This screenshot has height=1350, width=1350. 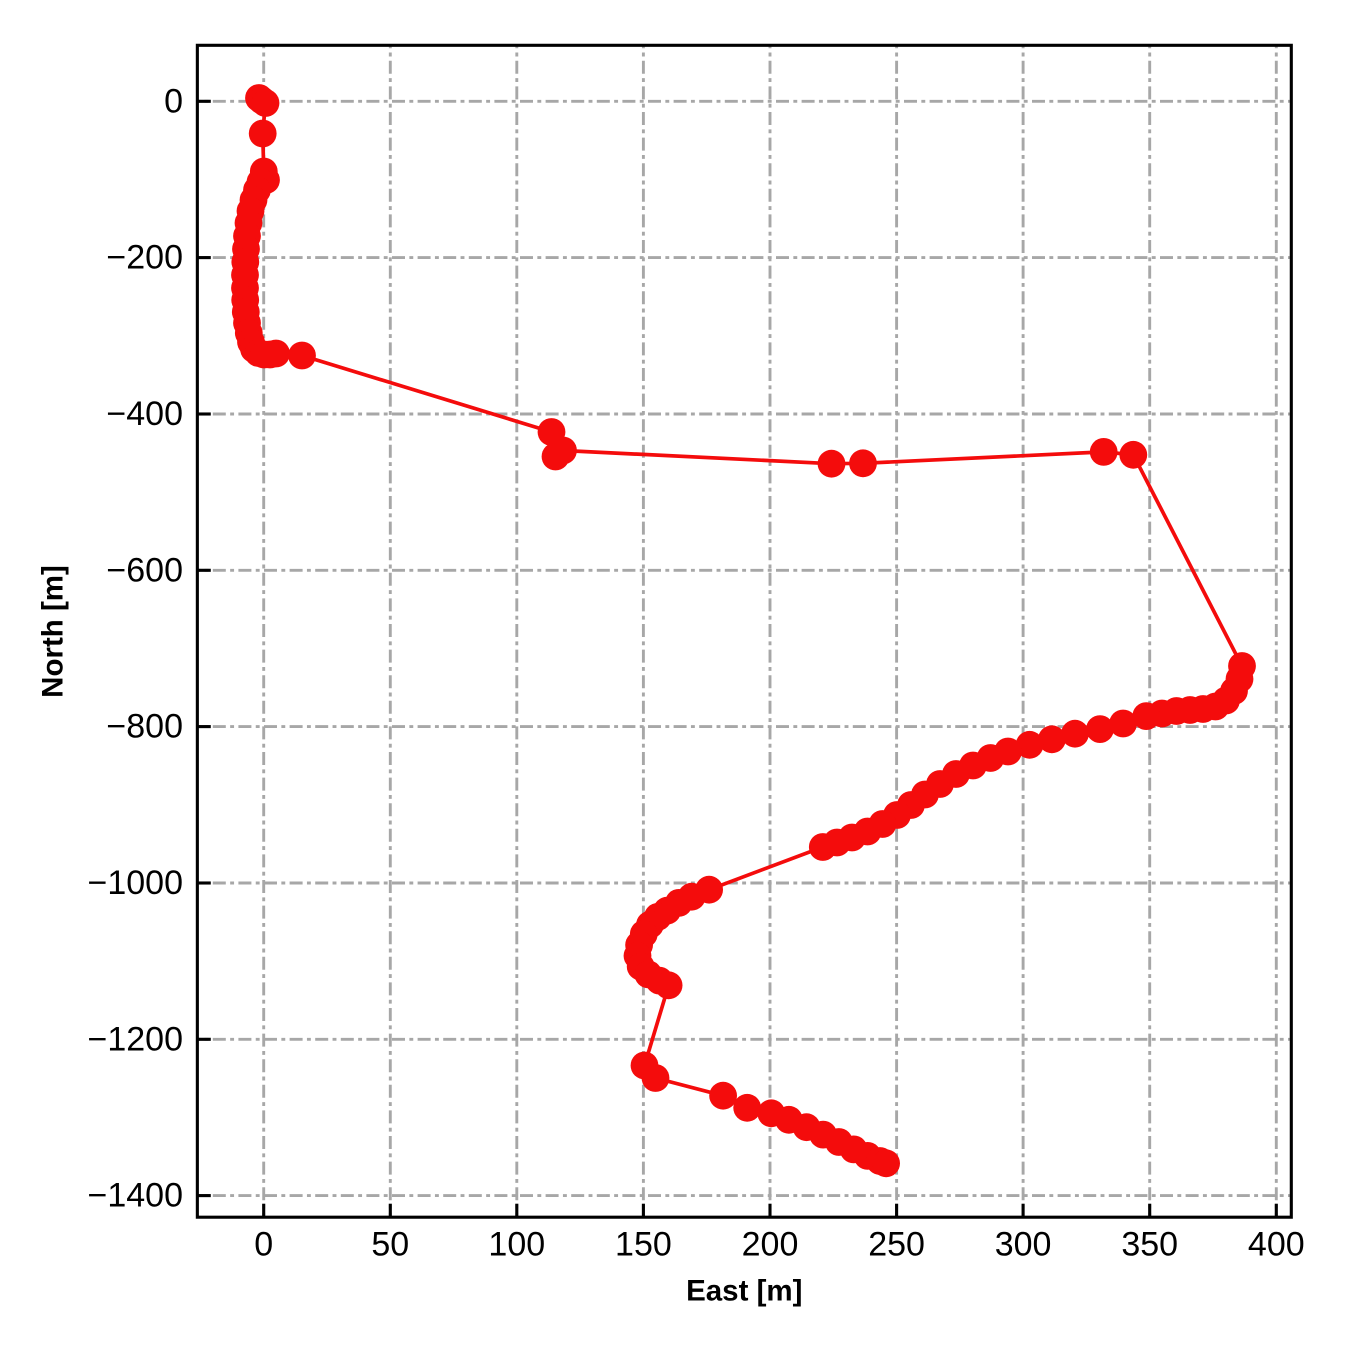 I want to click on svg-text: 300, so click(x=1023, y=1245).